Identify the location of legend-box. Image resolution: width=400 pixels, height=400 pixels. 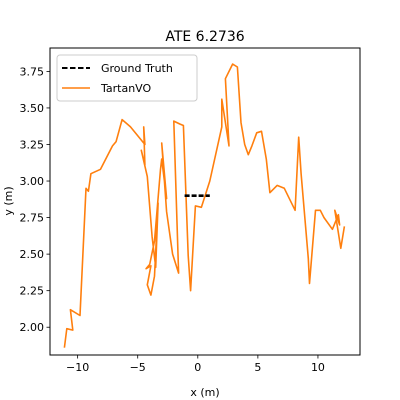
(127, 78).